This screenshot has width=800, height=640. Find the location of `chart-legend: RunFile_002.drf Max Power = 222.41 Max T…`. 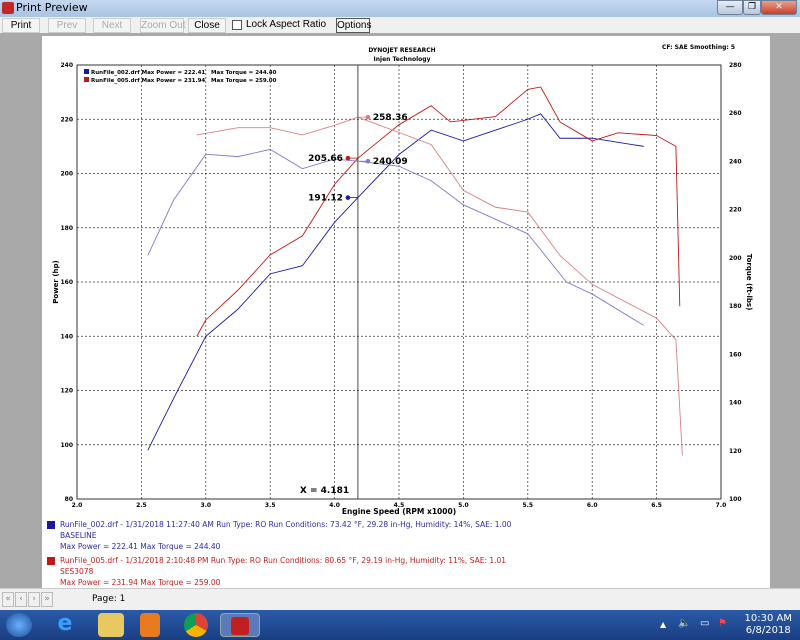

chart-legend: RunFile_002.drf Max Power = 222.41 Max T… is located at coordinates (180, 77).